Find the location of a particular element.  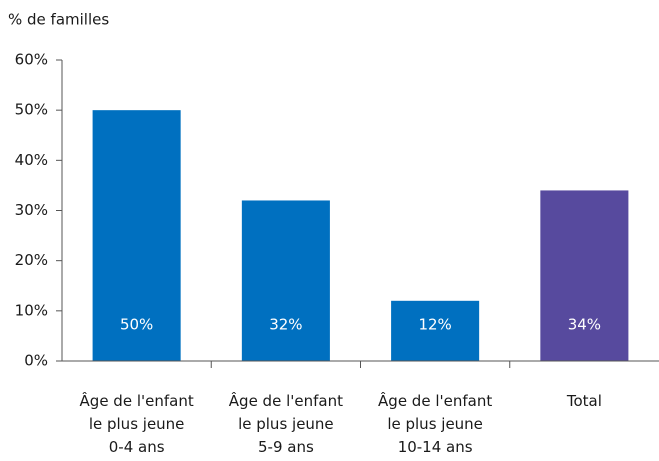

x-tick-label: Âge de l'enfant le plus jeune 10-14 ans is located at coordinates (435, 423).